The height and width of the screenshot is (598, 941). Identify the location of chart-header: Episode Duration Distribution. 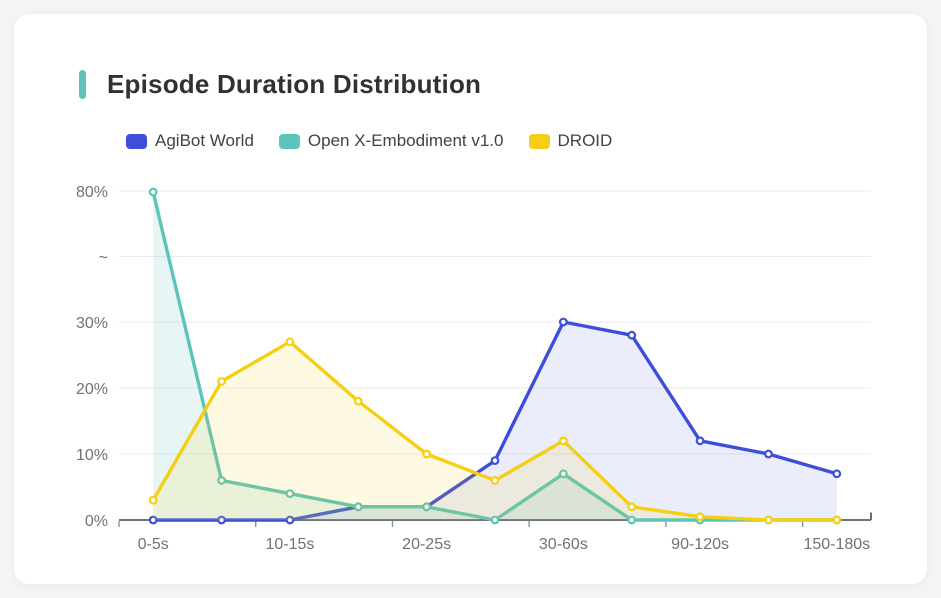
(280, 84).